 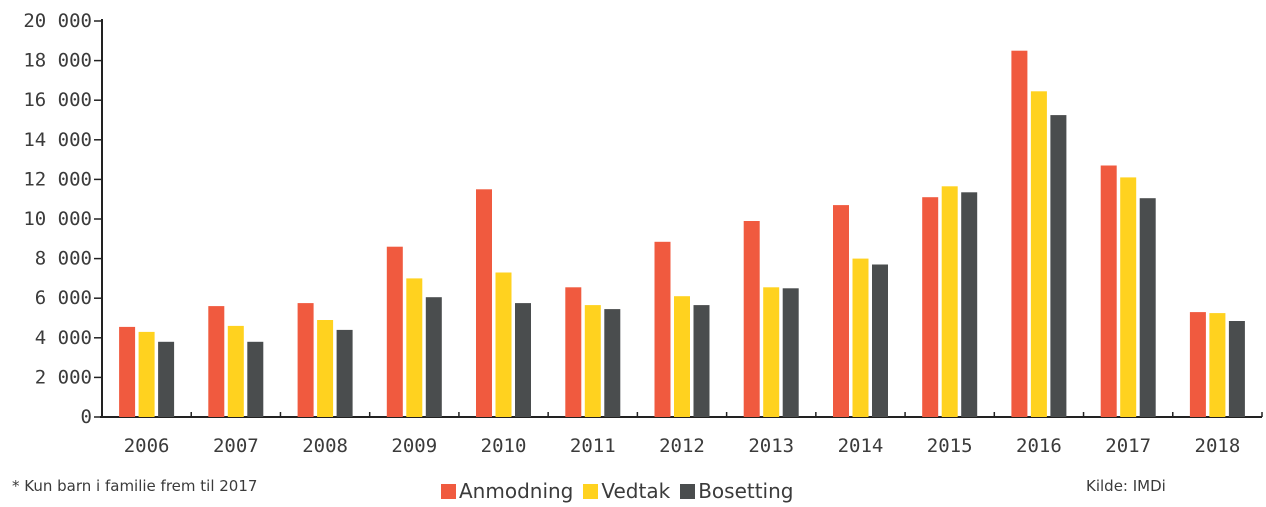 What do you see at coordinates (127, 371) in the screenshot?
I see `bar-anmodning-2006` at bounding box center [127, 371].